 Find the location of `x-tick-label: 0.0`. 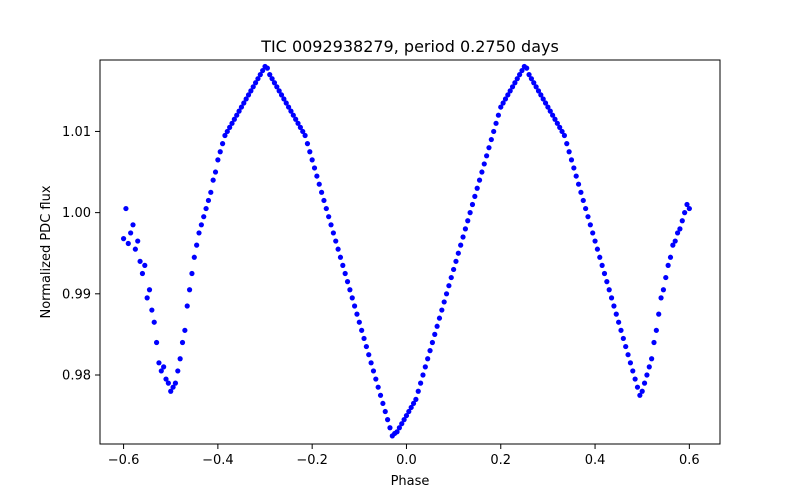

x-tick-label: 0.0 is located at coordinates (406, 460).